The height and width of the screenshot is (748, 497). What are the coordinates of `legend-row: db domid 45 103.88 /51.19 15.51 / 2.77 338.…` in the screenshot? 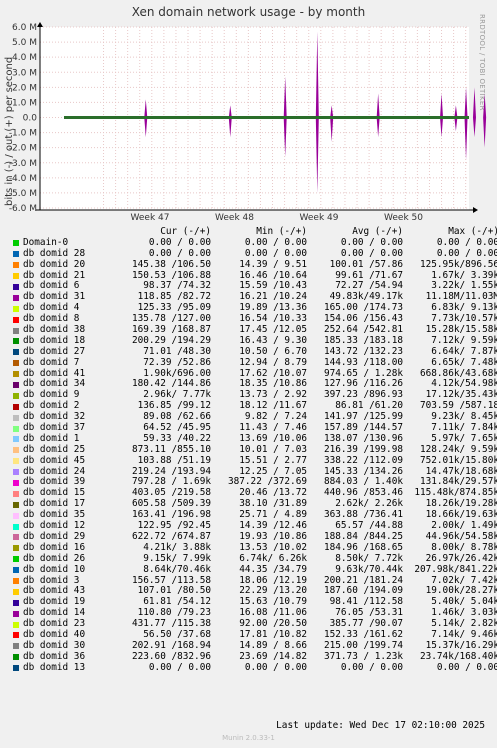 It's located at (253, 461).